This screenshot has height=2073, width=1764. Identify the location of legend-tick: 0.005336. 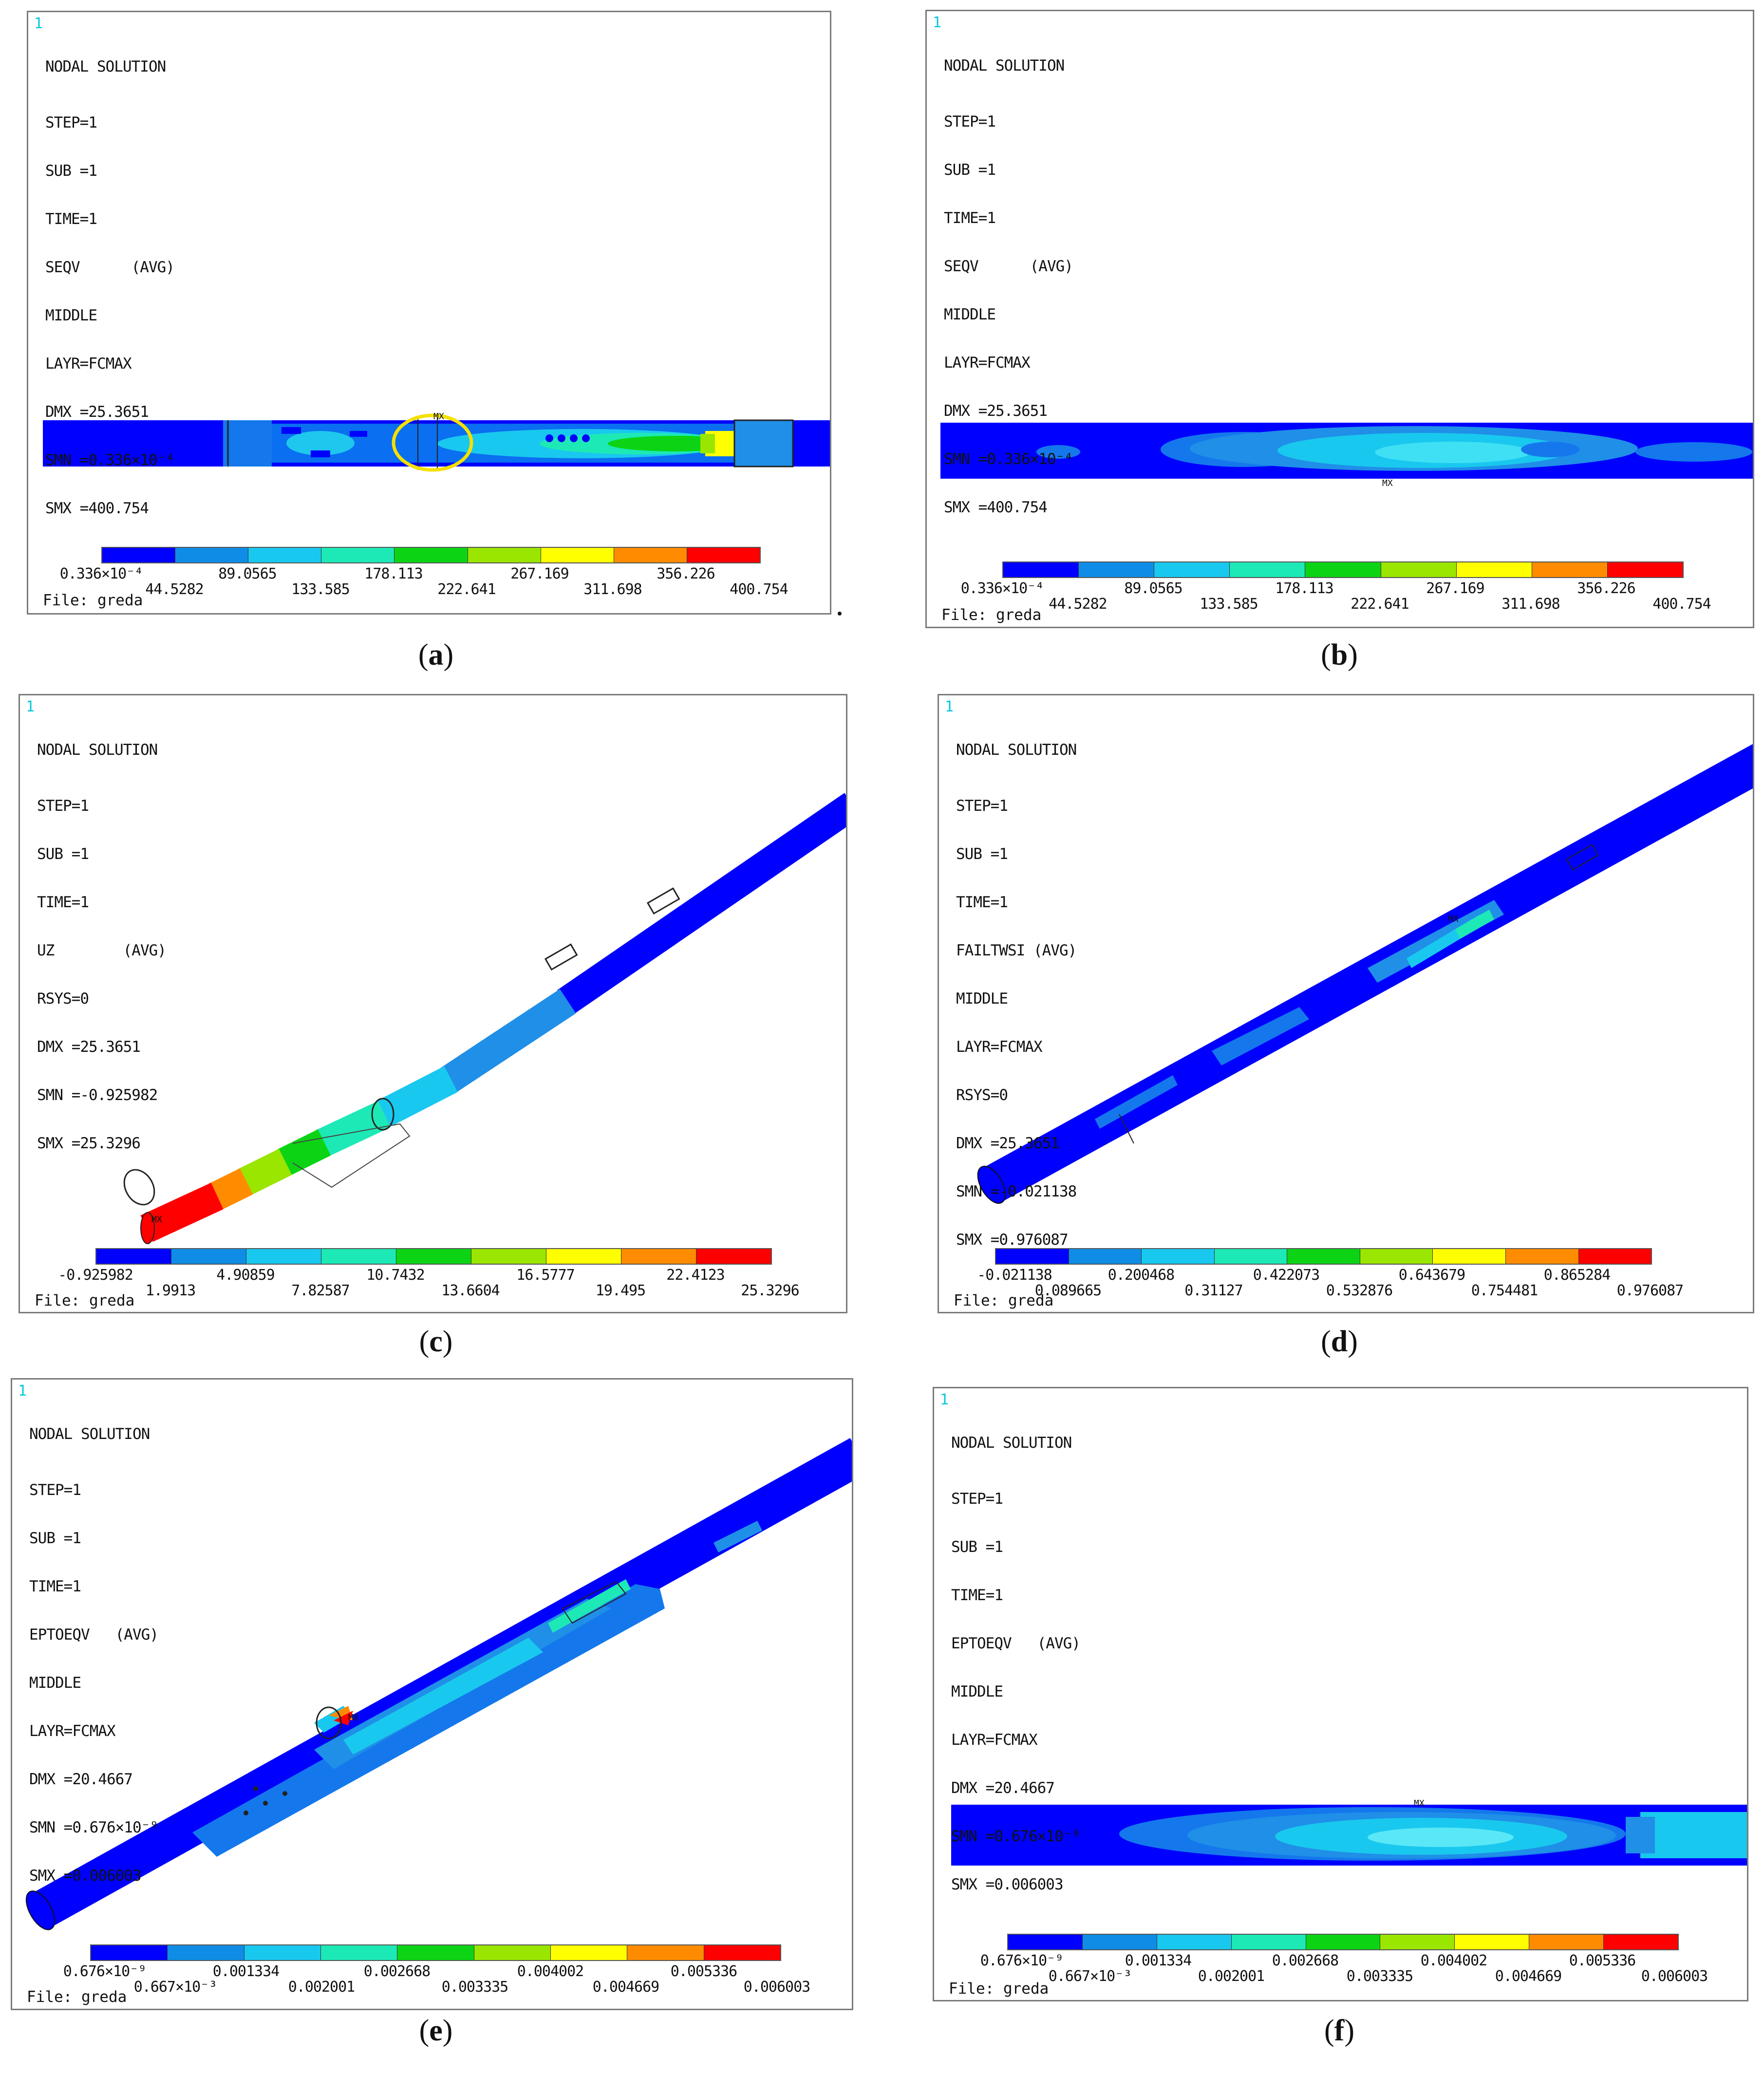
(703, 1971).